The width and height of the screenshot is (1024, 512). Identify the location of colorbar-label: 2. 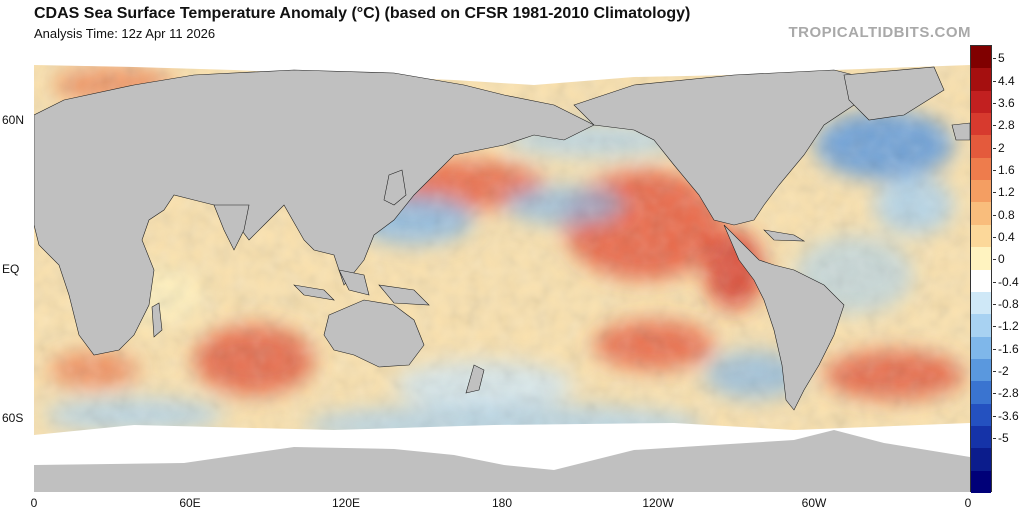
(1001, 147).